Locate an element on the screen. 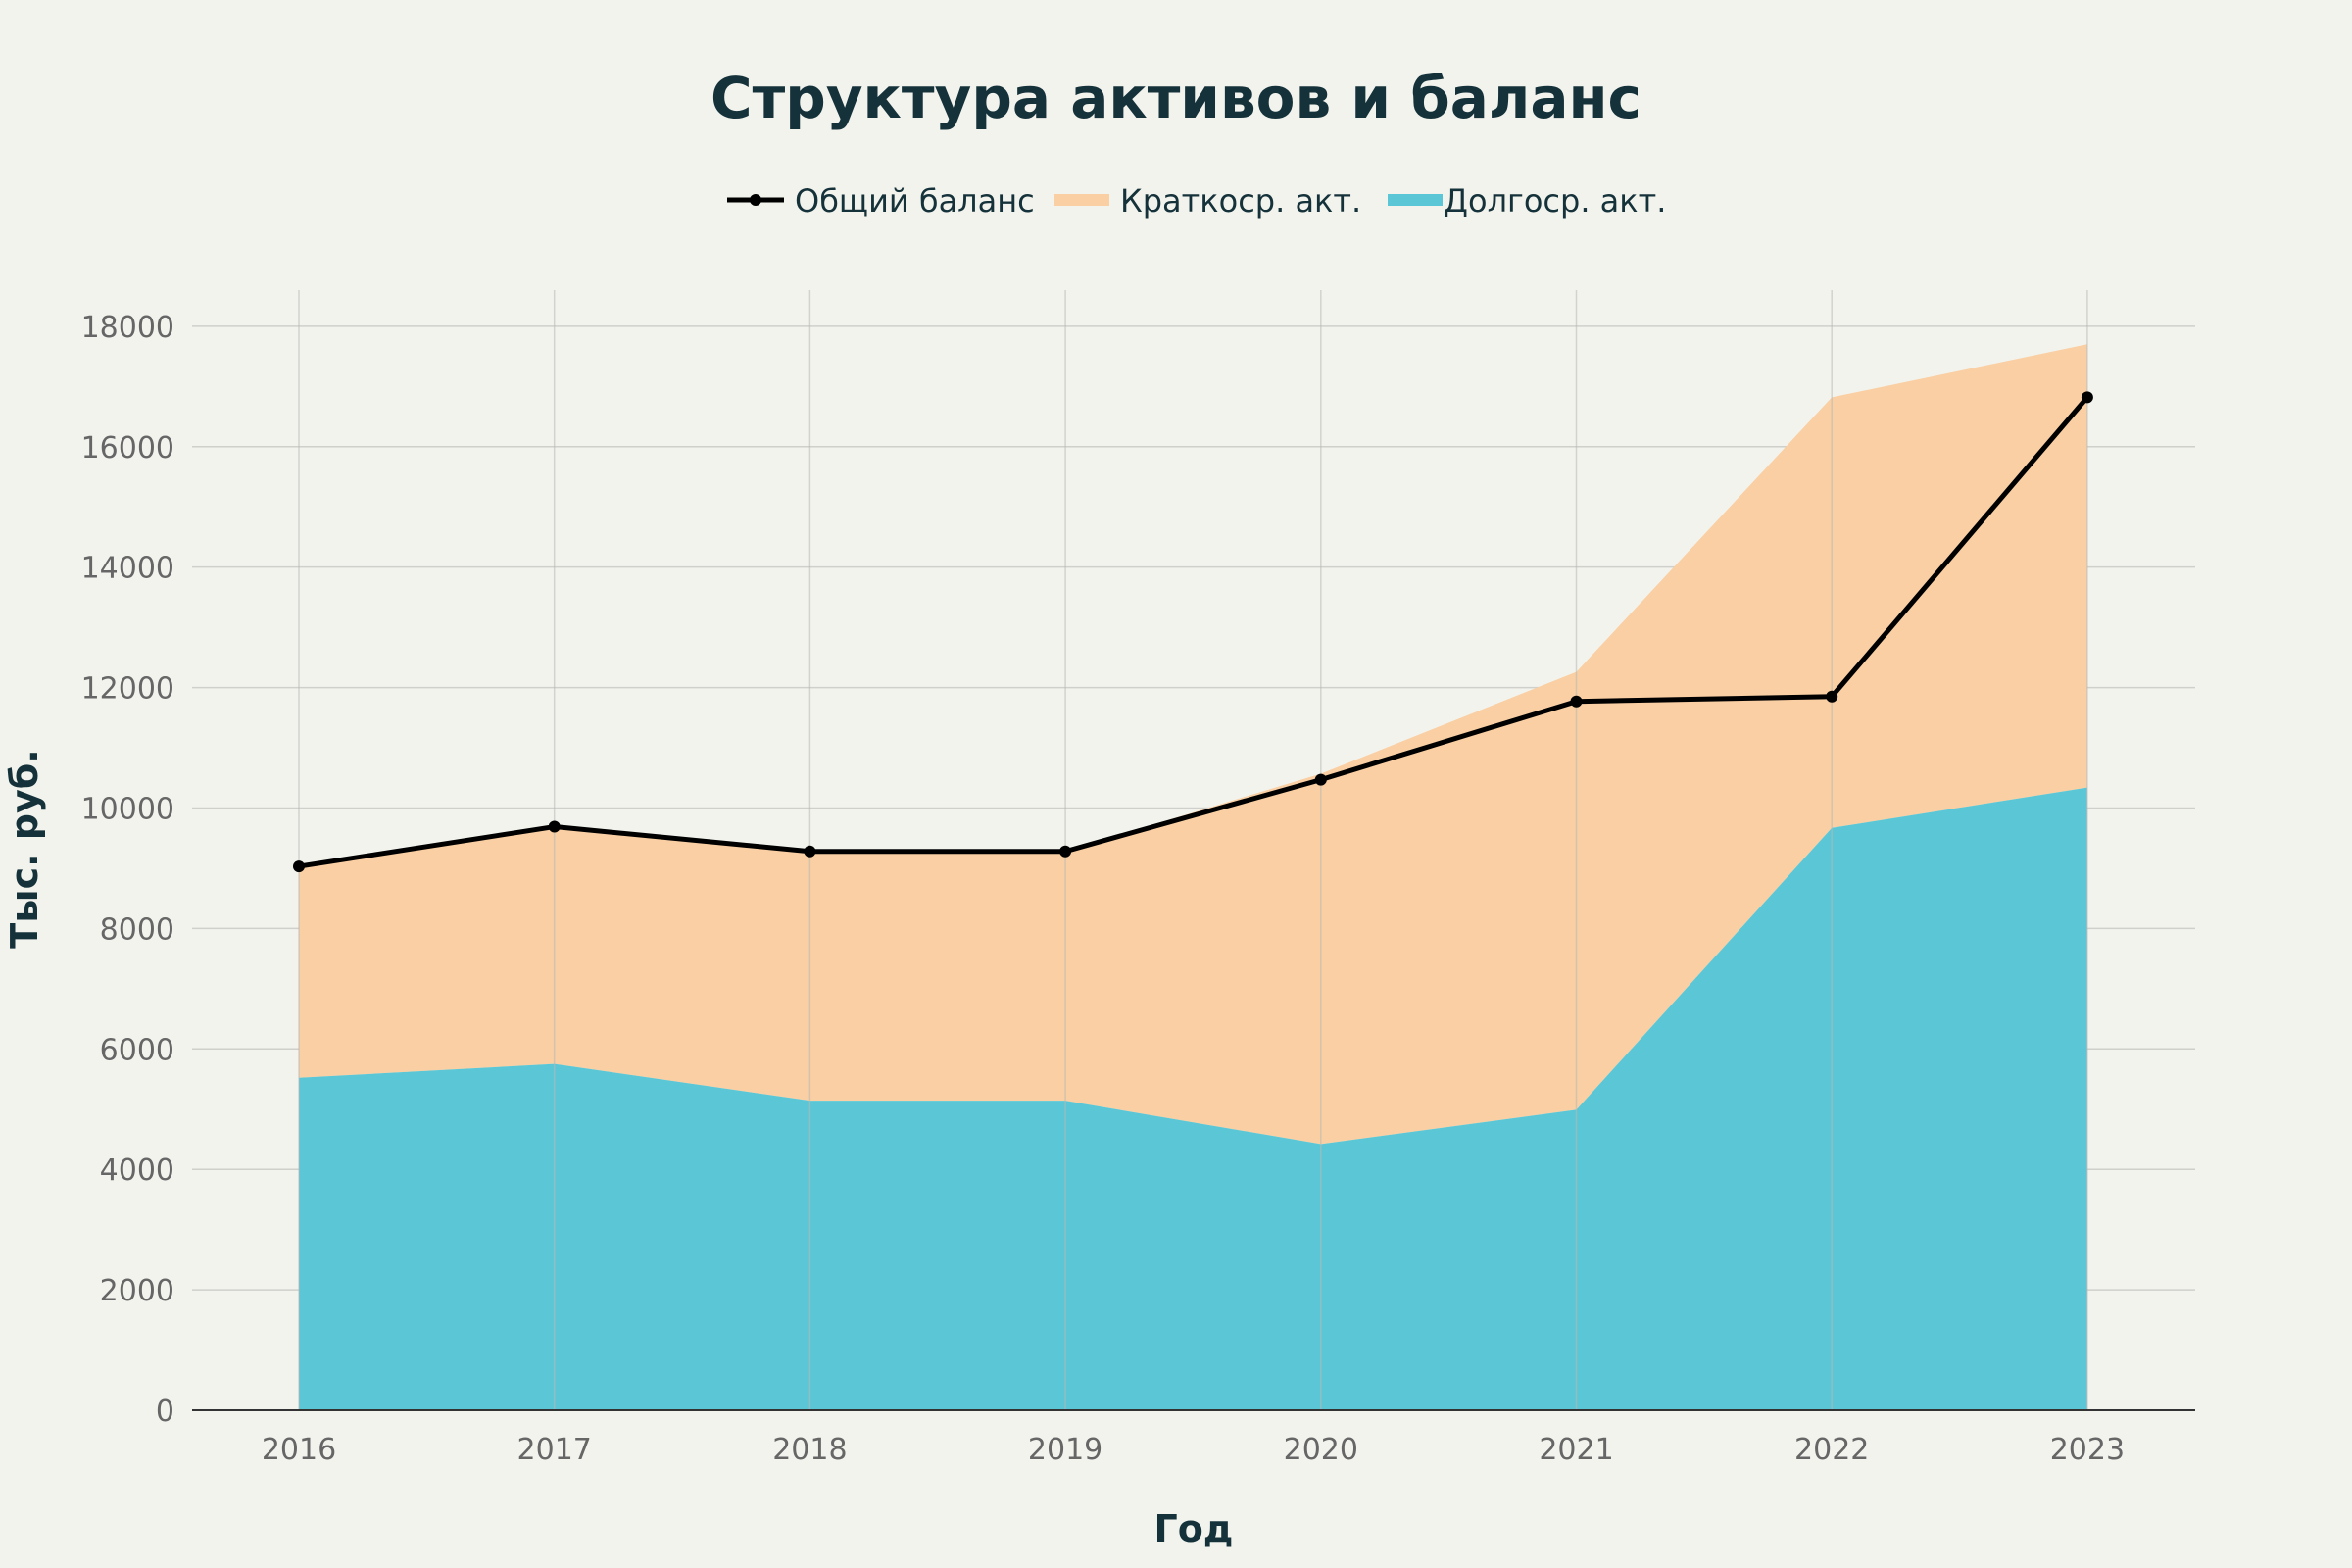 Image resolution: width=2352 pixels, height=1568 pixels. y-axis-title: Тыс. руб. is located at coordinates (24, 848).